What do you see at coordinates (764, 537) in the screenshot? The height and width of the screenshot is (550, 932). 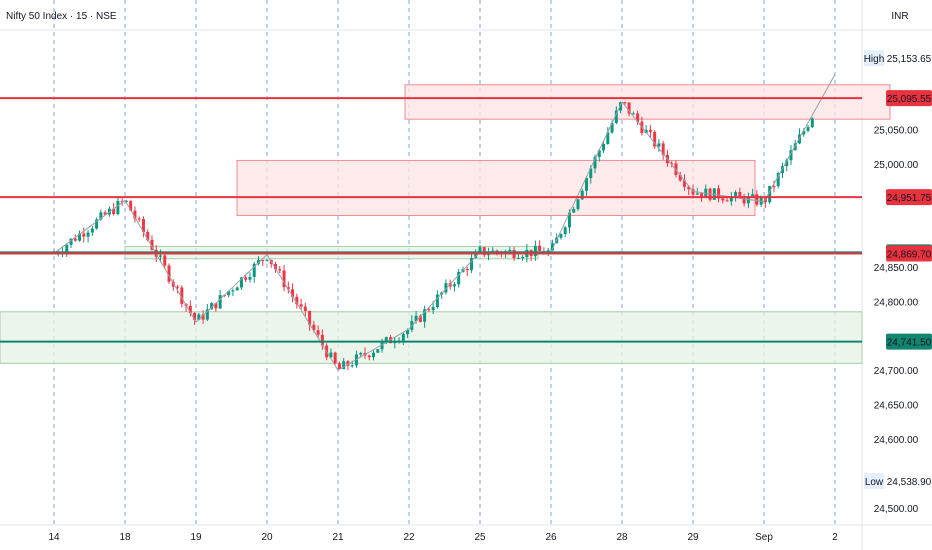 I see `x-tick-label: Sep` at bounding box center [764, 537].